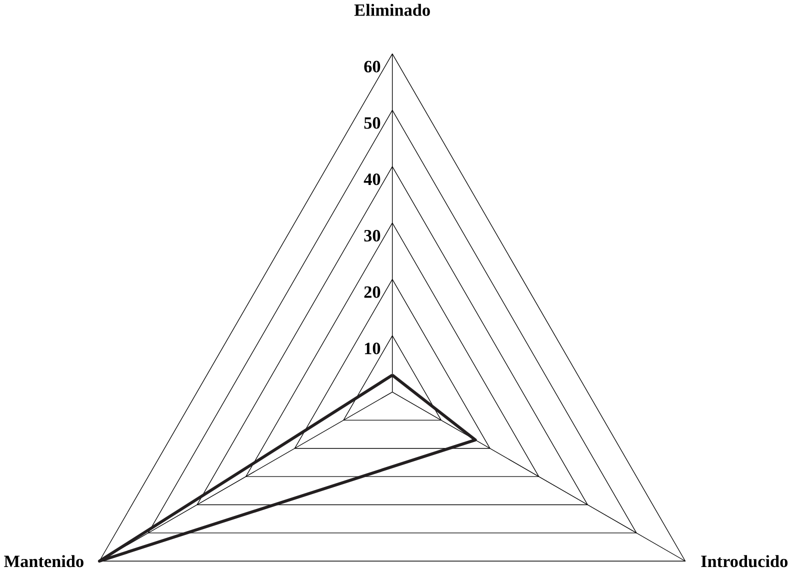  What do you see at coordinates (372, 292) in the screenshot?
I see `y-tick-label: 20` at bounding box center [372, 292].